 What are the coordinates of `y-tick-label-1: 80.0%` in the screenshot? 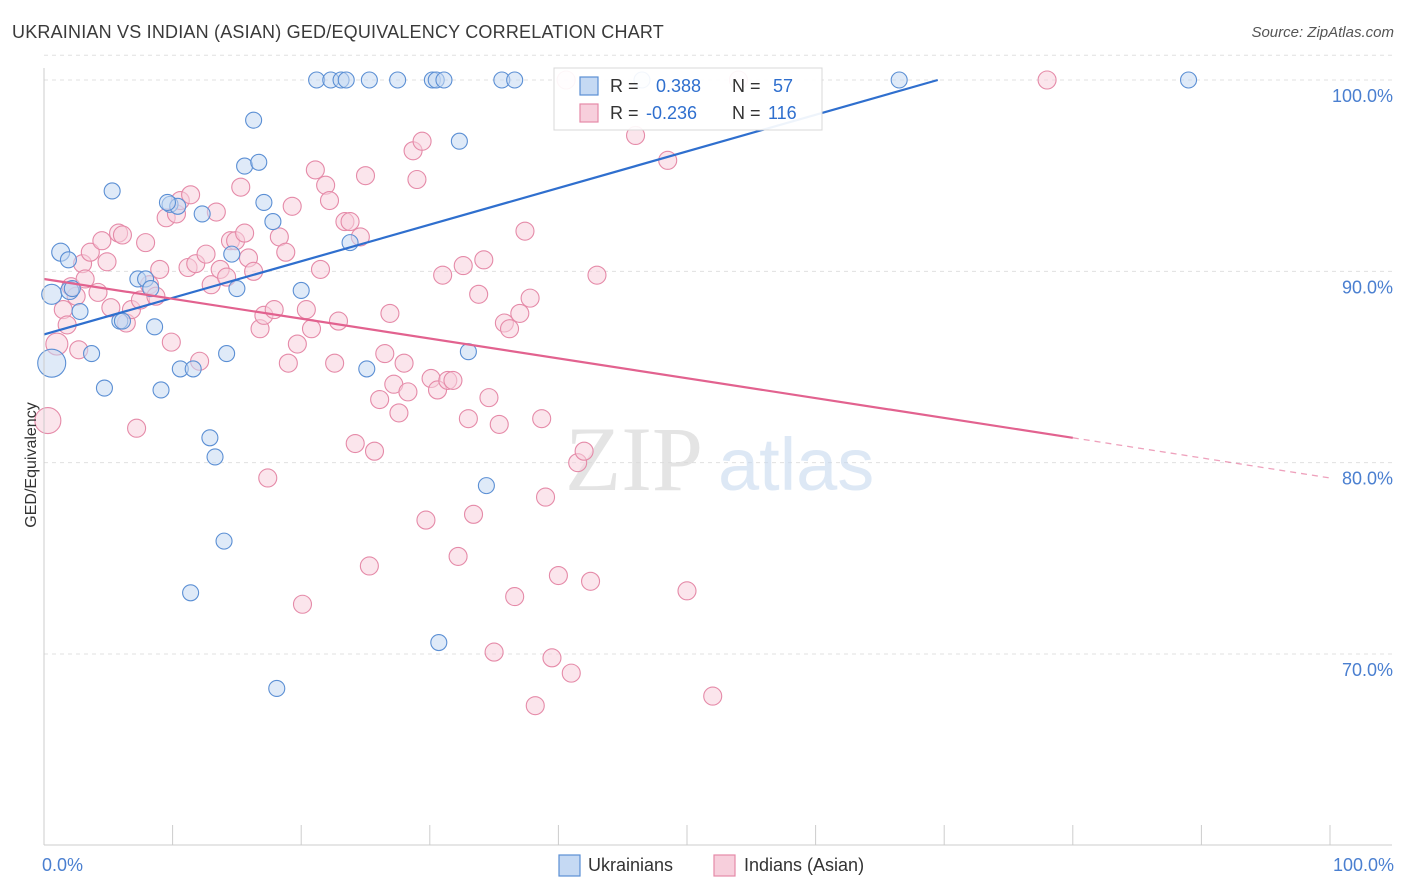 It's located at (1367, 479).